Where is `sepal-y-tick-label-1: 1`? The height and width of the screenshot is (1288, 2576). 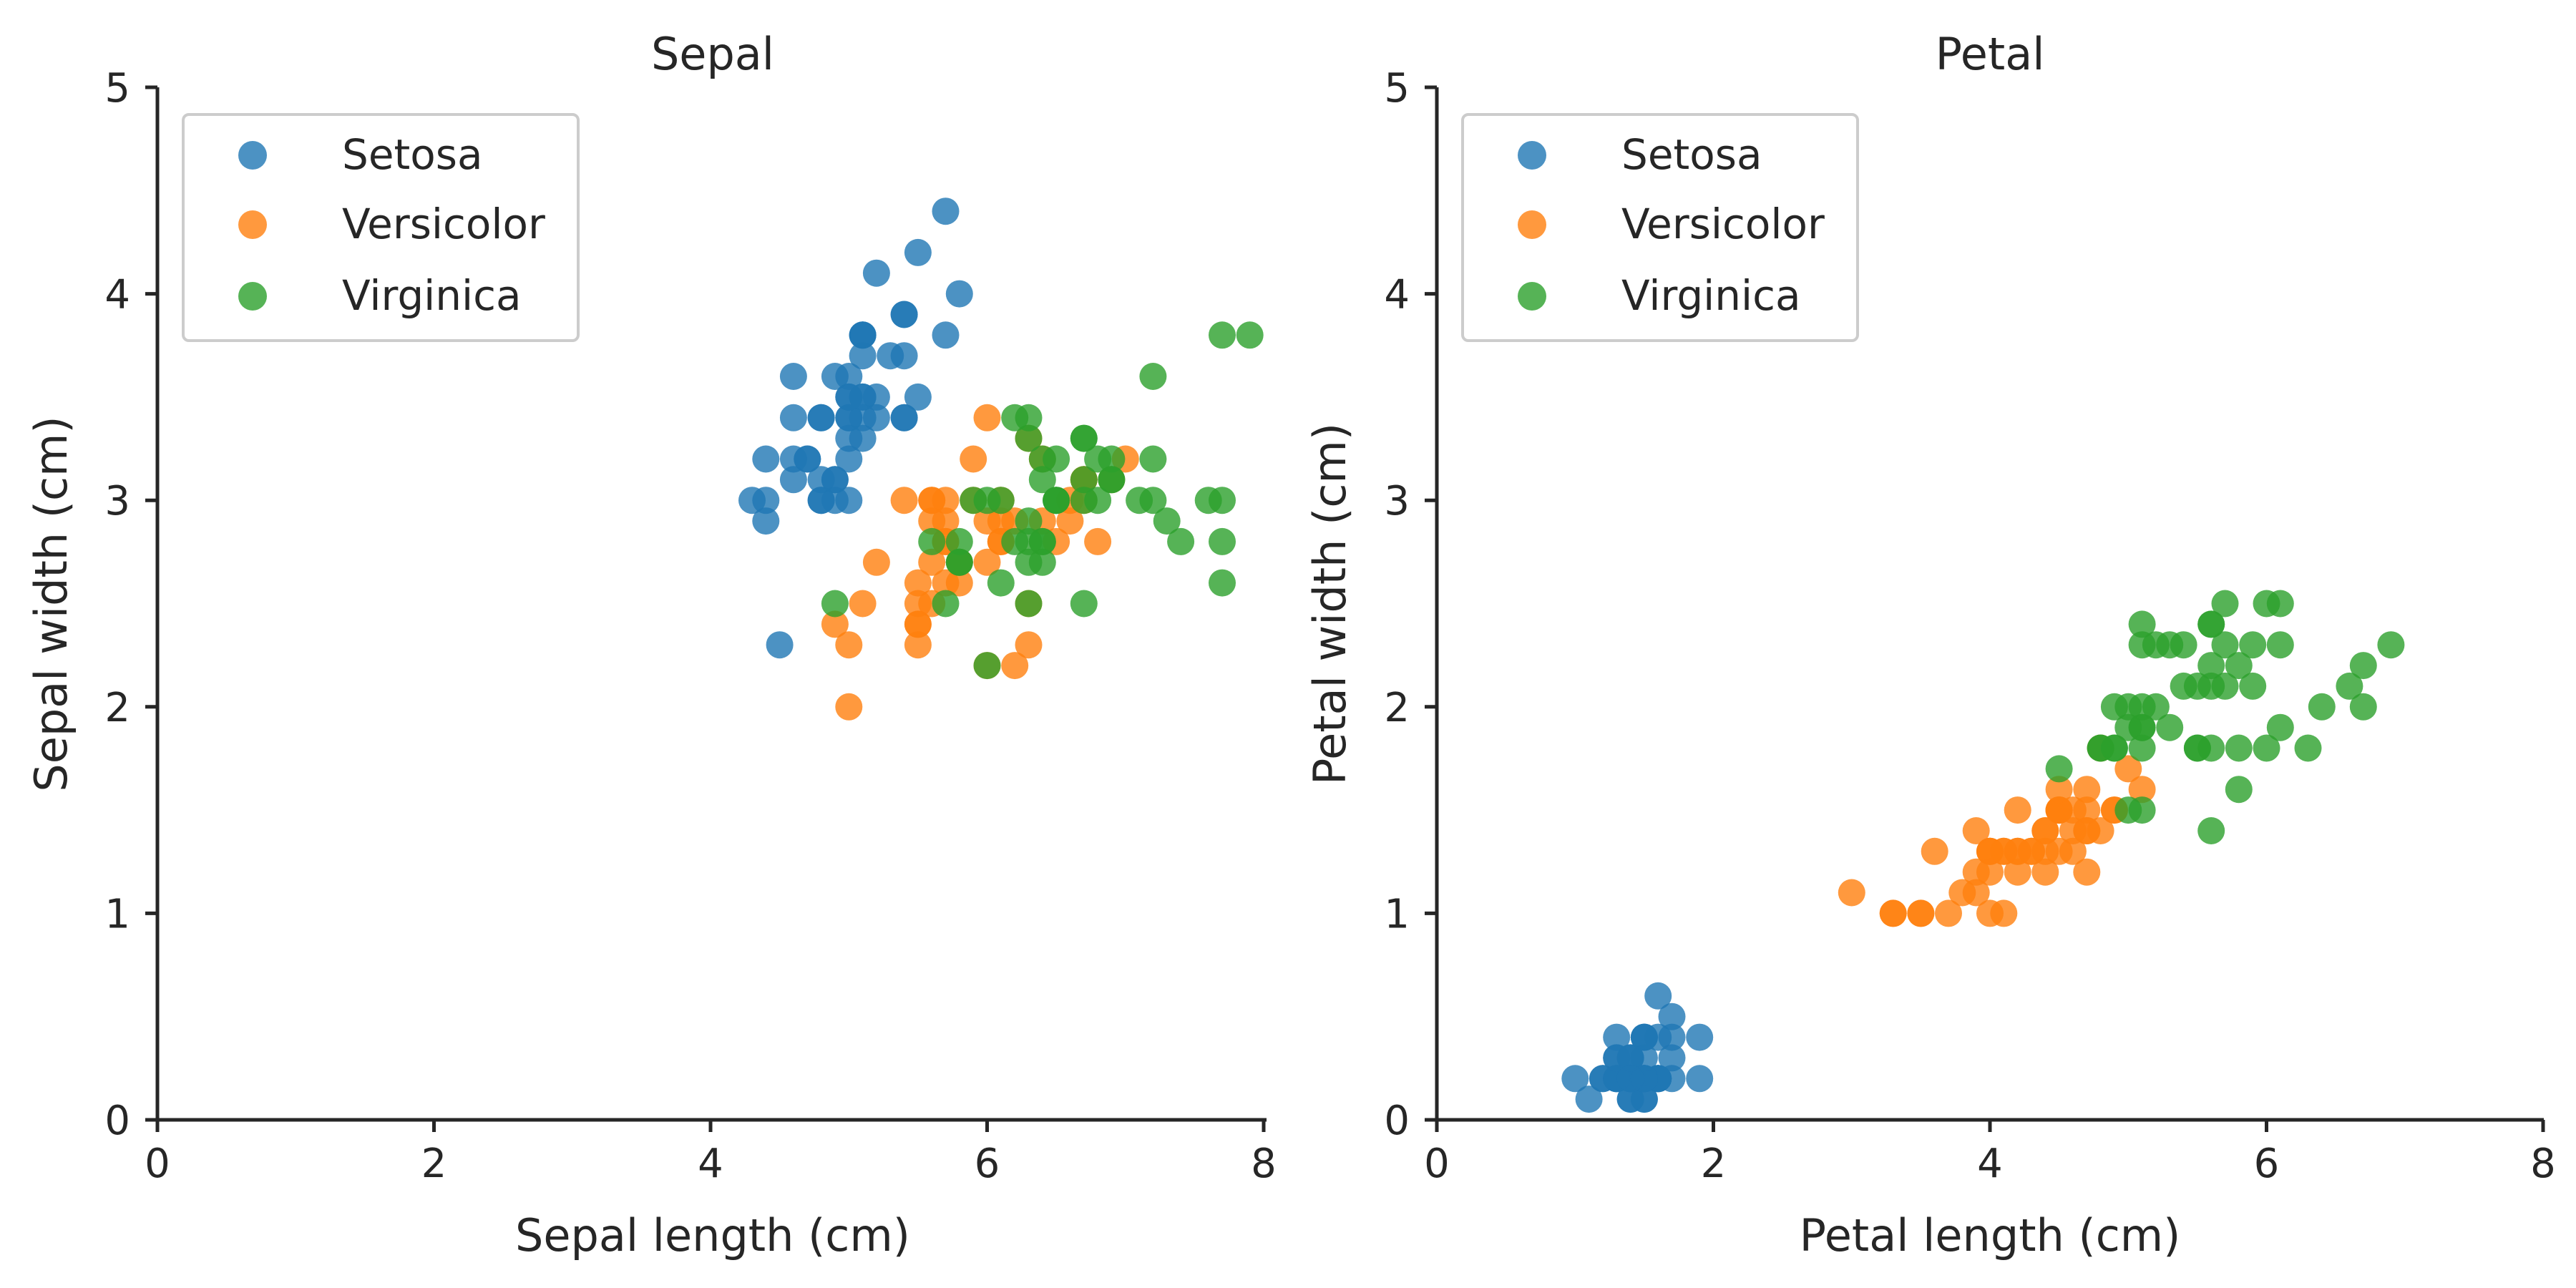 sepal-y-tick-label-1: 1 is located at coordinates (117, 914).